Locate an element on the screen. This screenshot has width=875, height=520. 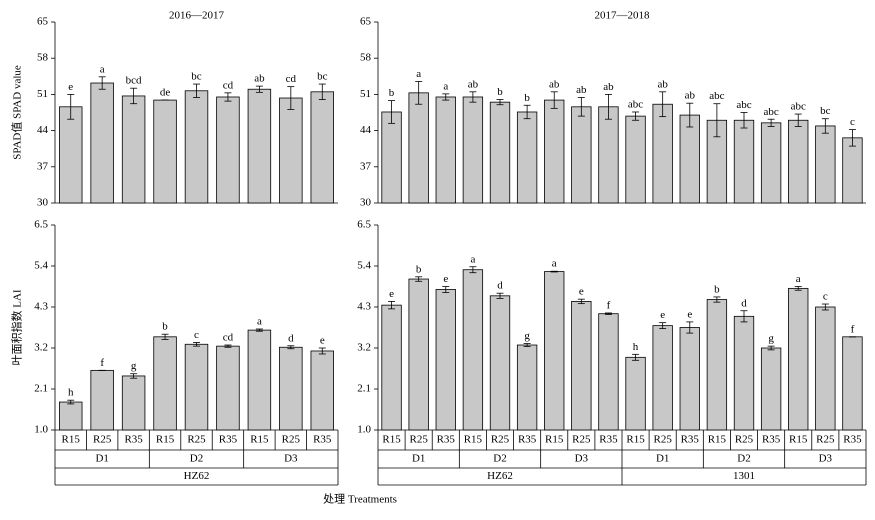
y-tick-label: 3.2 is located at coordinates (41, 348).